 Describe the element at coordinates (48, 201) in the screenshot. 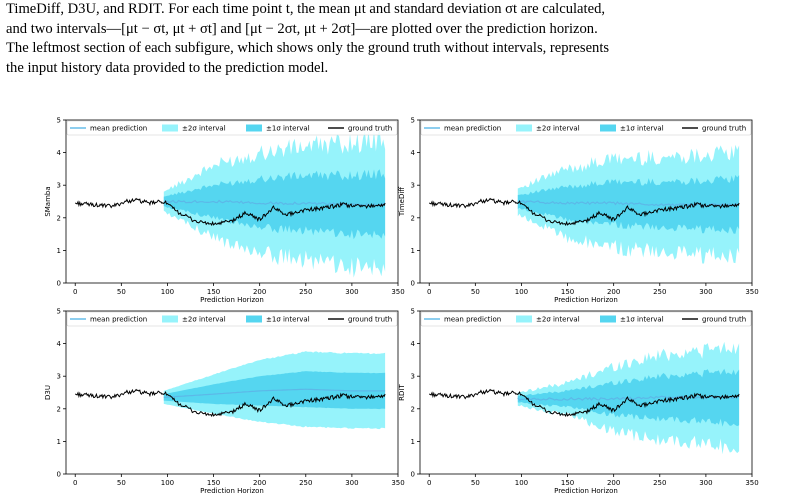

I see `y-axis-label: SMamba` at that location.